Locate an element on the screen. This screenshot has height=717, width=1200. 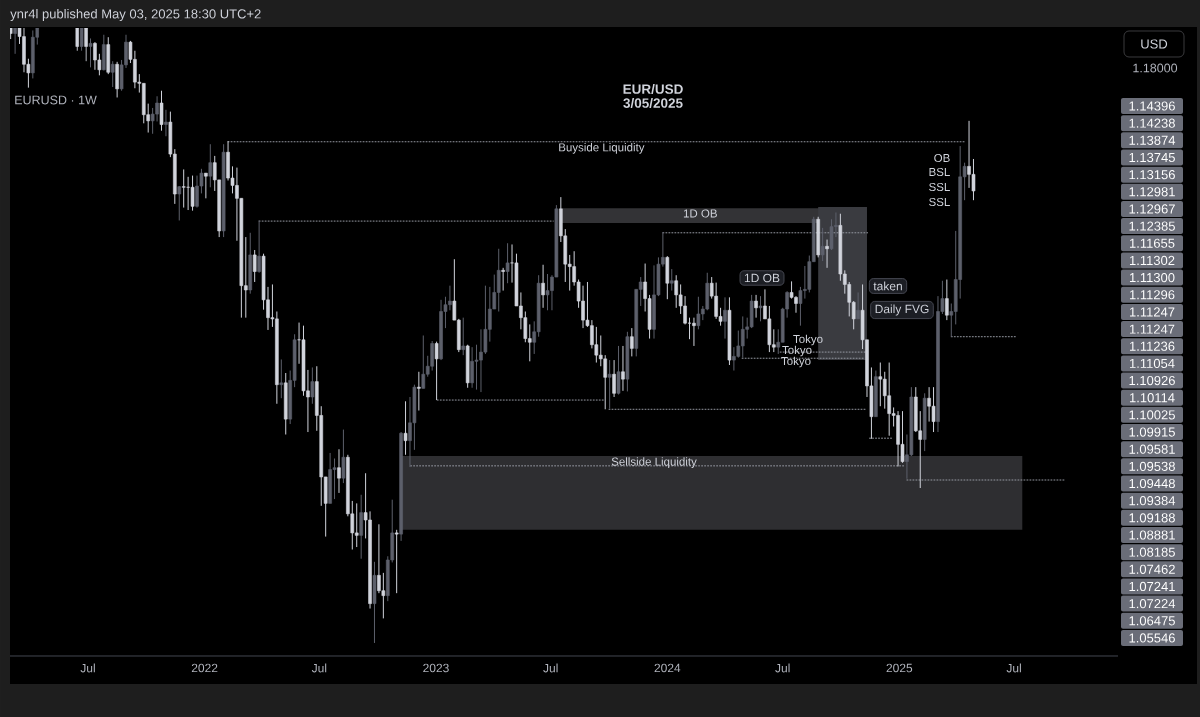
x-tick-label: 2024 is located at coordinates (667, 668).